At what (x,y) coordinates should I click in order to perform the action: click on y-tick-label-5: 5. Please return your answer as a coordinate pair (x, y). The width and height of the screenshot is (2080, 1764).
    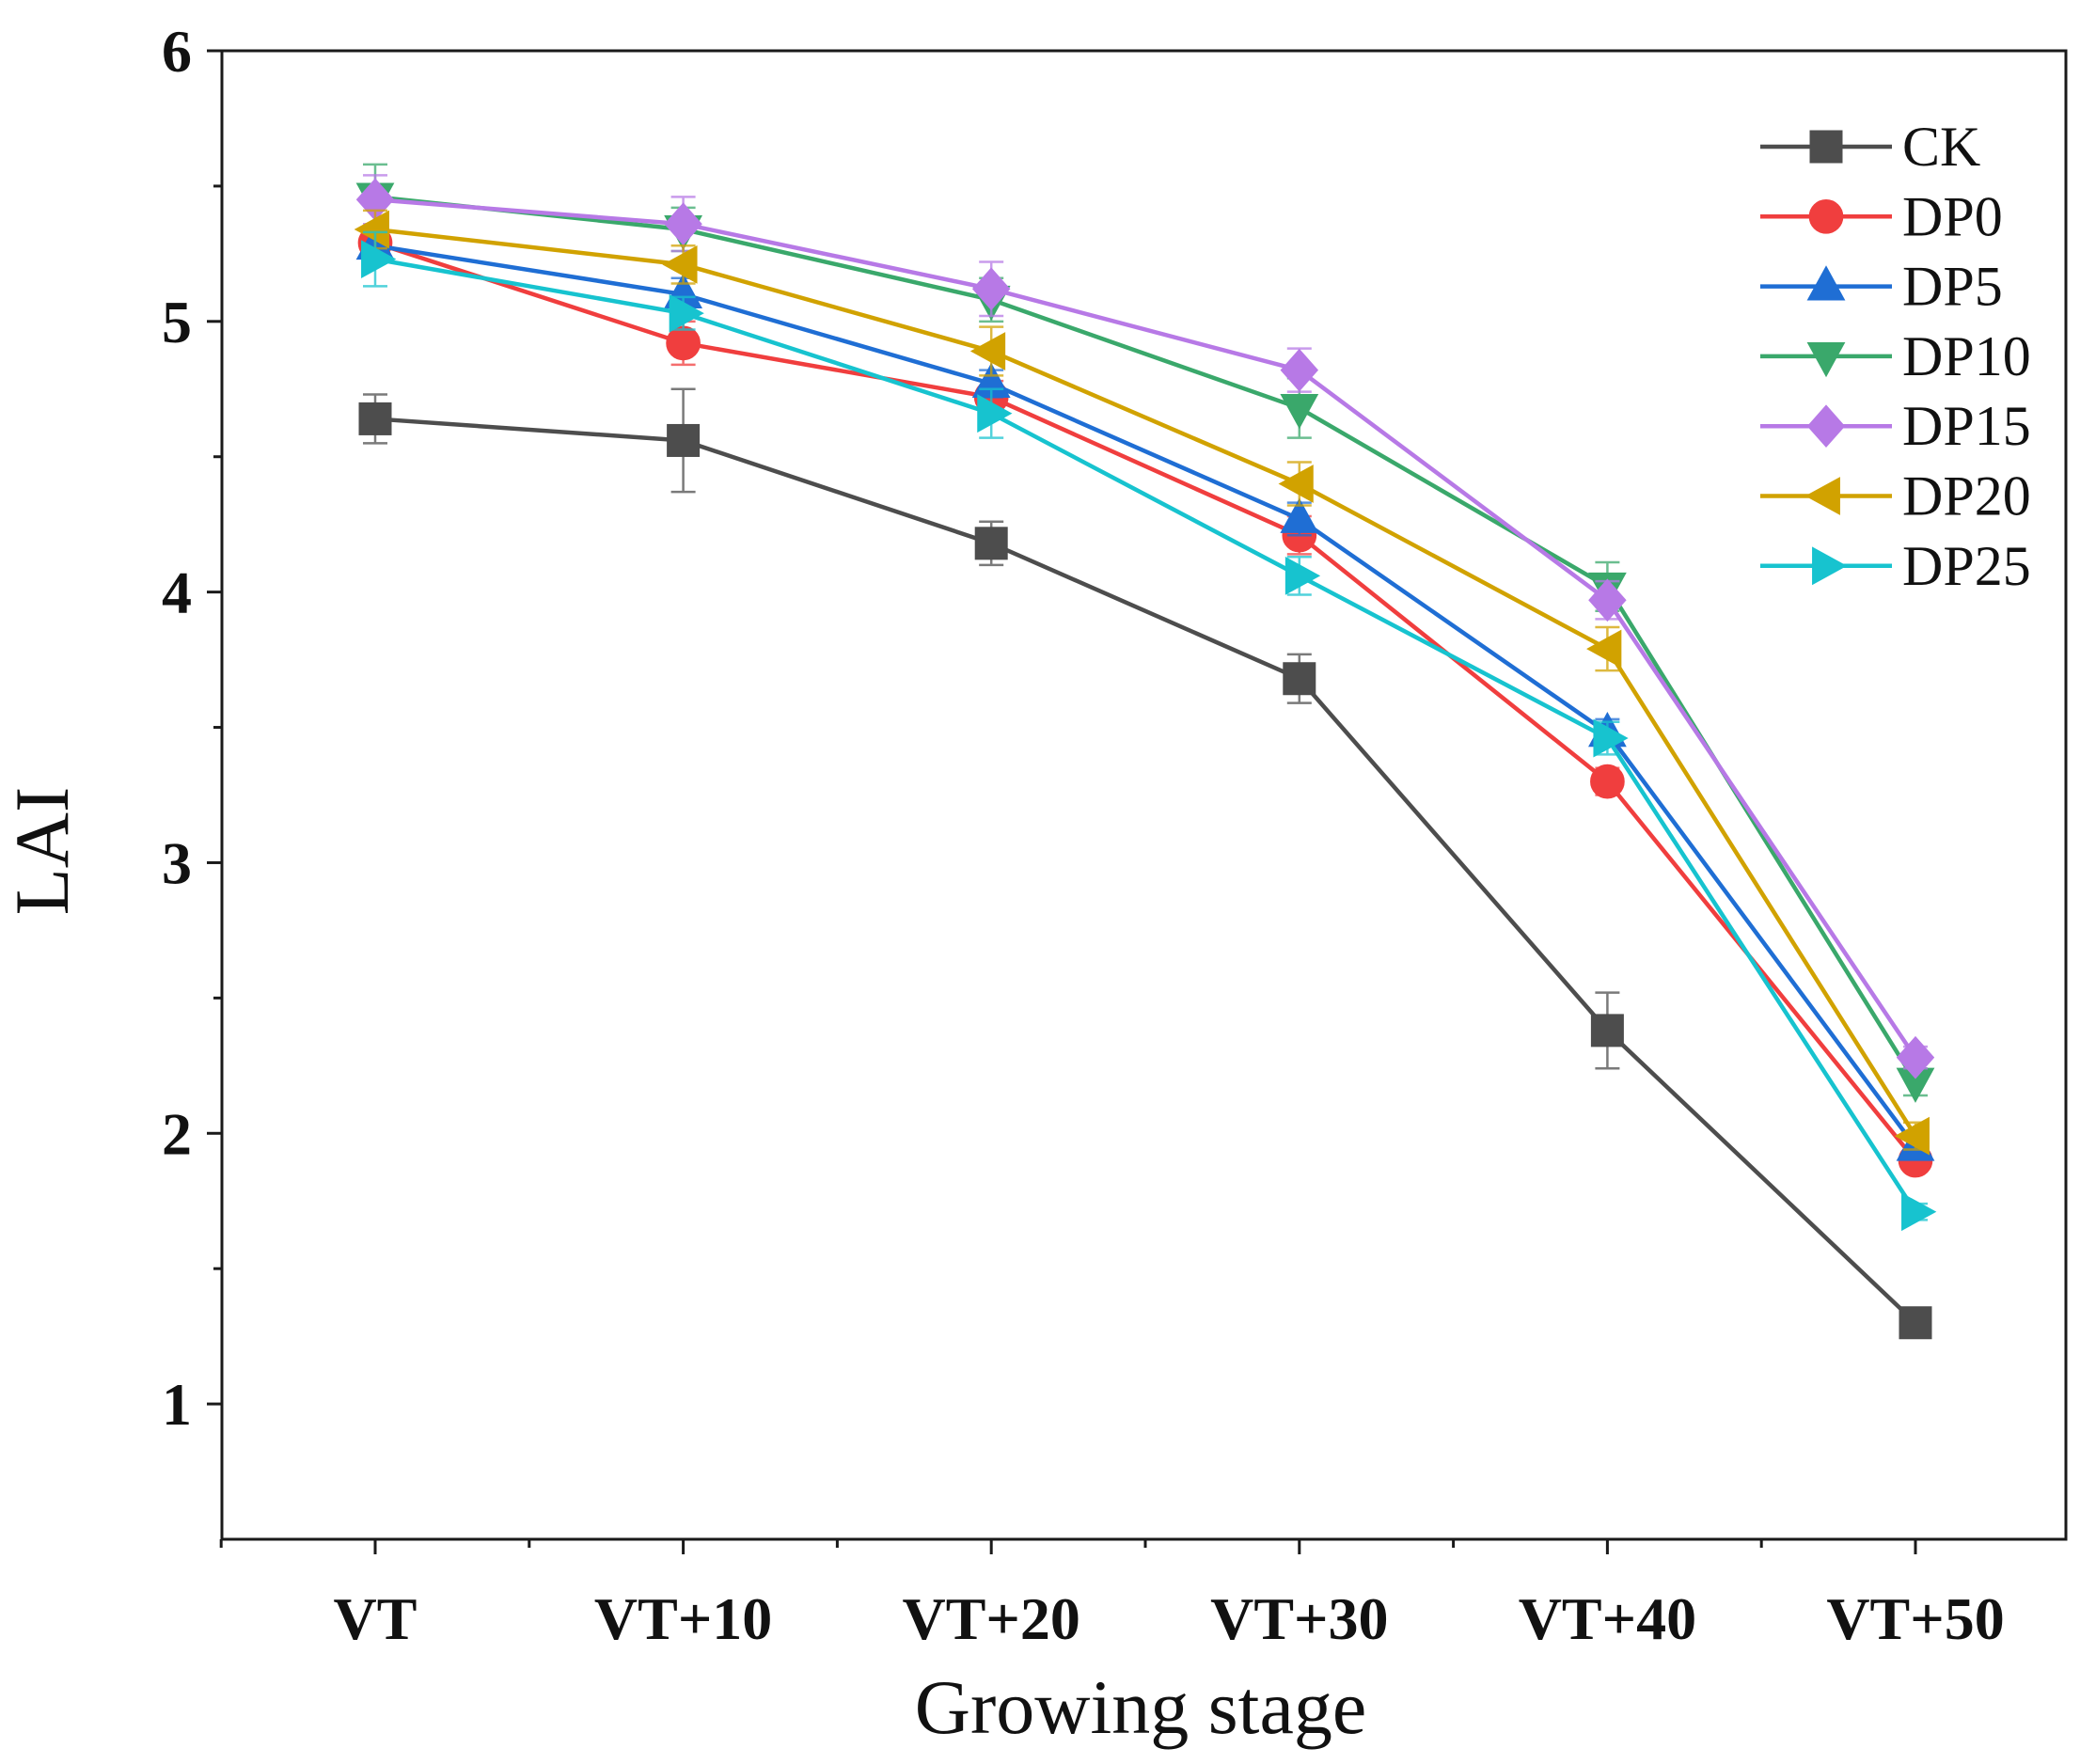
    Looking at the image, I should click on (177, 322).